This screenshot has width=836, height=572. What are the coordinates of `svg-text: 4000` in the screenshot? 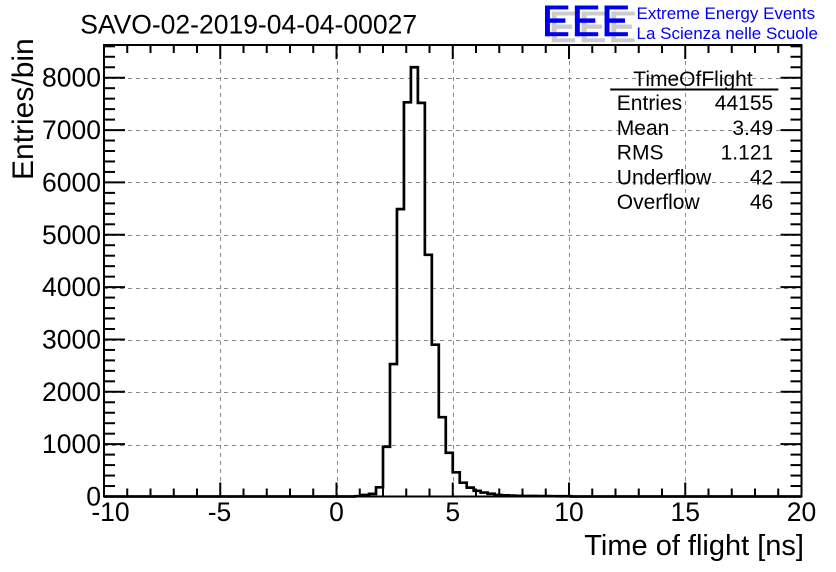 It's located at (71, 287).